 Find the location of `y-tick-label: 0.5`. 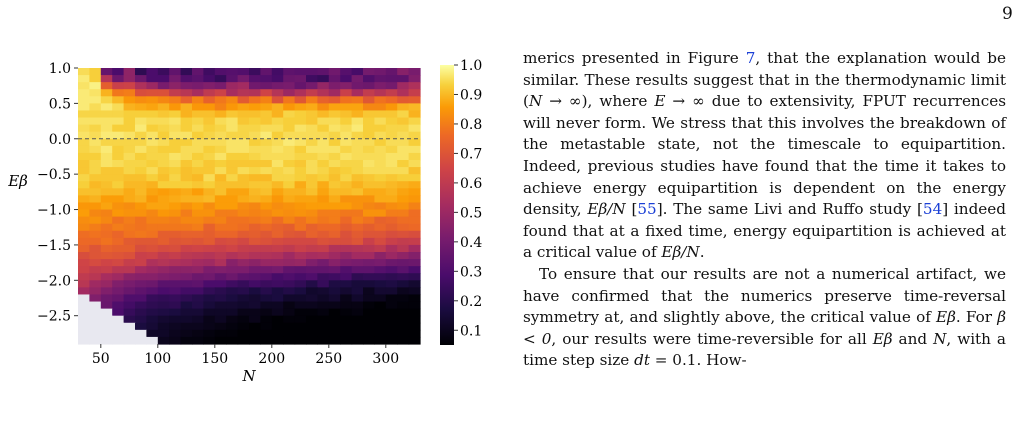

y-tick-label: 0.5 is located at coordinates (60, 104).